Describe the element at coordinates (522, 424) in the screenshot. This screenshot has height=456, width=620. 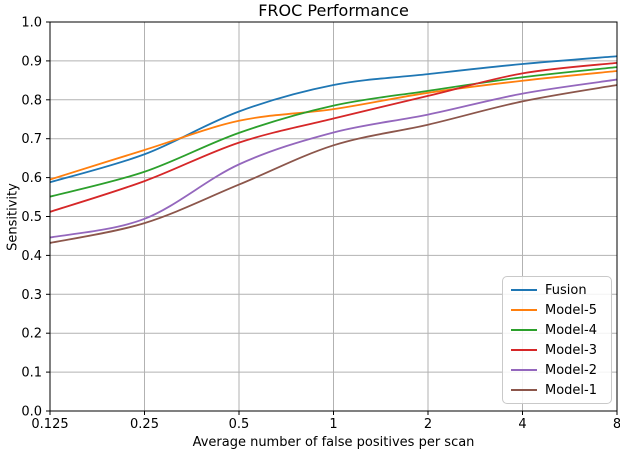
I see `x-tick-label: 4` at that location.